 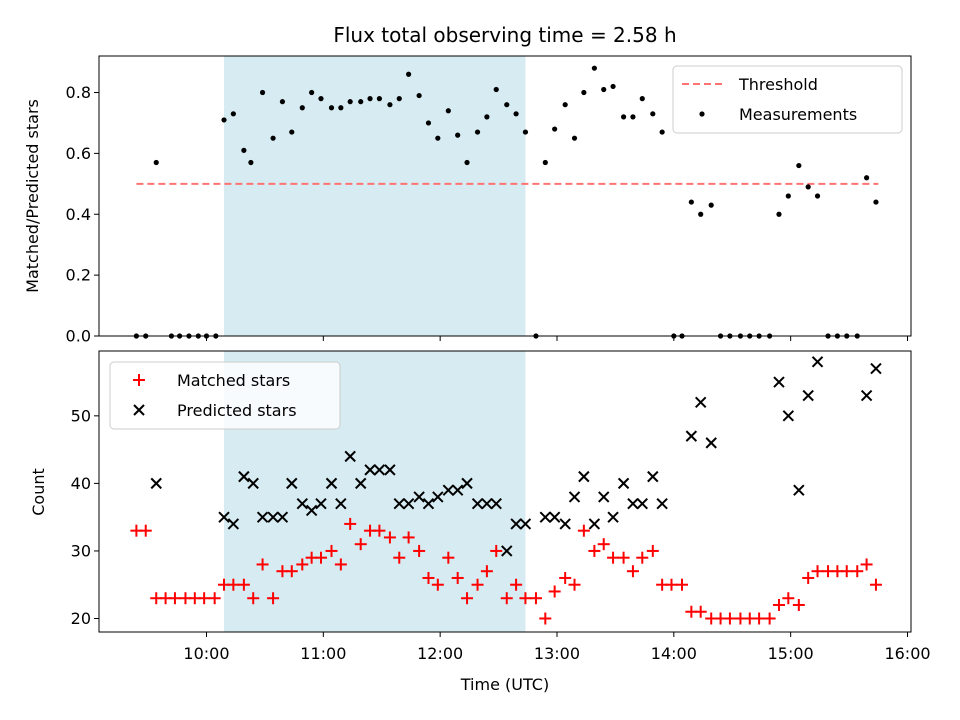 I want to click on ratio-y-tick-label: 0.0, so click(x=78, y=336).